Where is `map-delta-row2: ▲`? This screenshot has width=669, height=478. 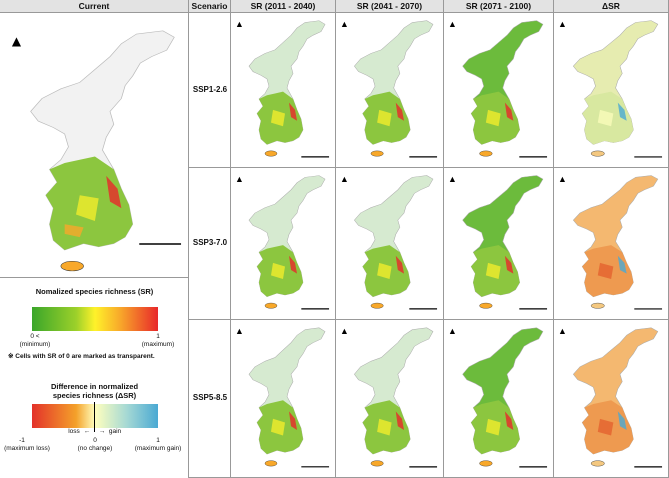 map-delta-row2: ▲ is located at coordinates (610, 242).